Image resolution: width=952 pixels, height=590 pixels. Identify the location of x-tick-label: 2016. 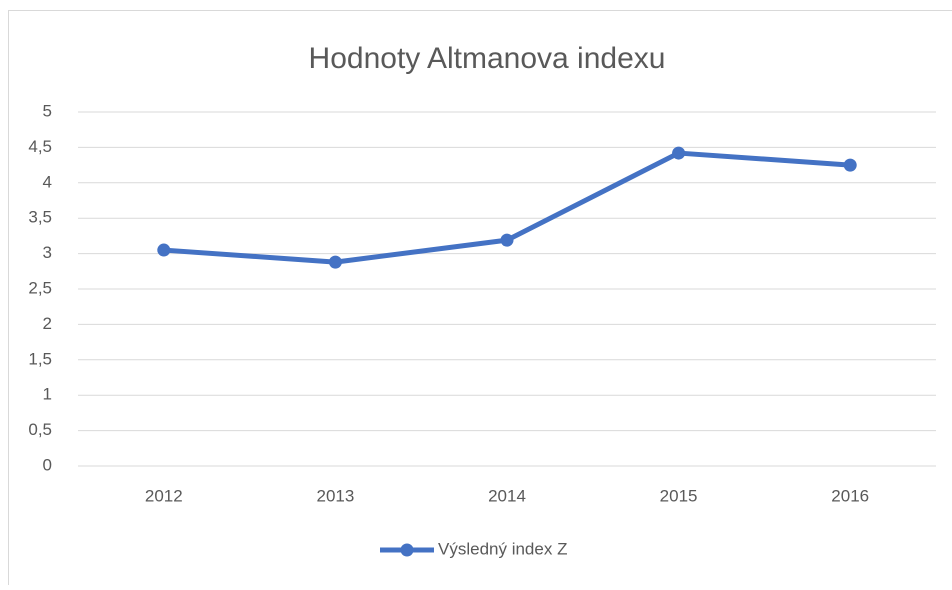
(850, 495).